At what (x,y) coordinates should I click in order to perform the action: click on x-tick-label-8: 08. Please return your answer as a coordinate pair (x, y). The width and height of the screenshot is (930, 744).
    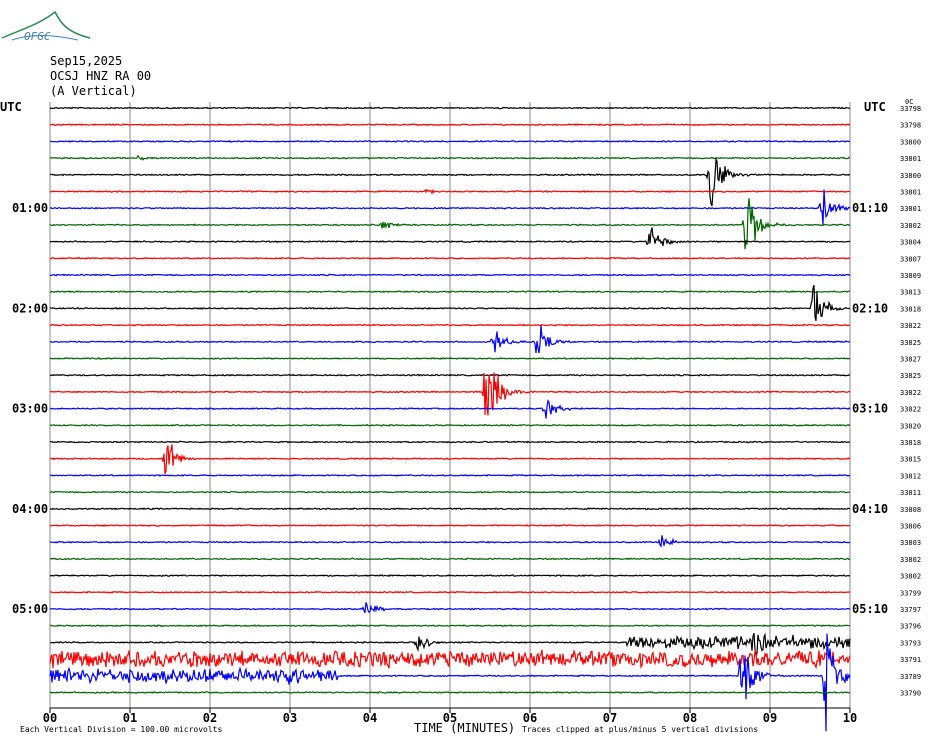
    Looking at the image, I should click on (690, 718).